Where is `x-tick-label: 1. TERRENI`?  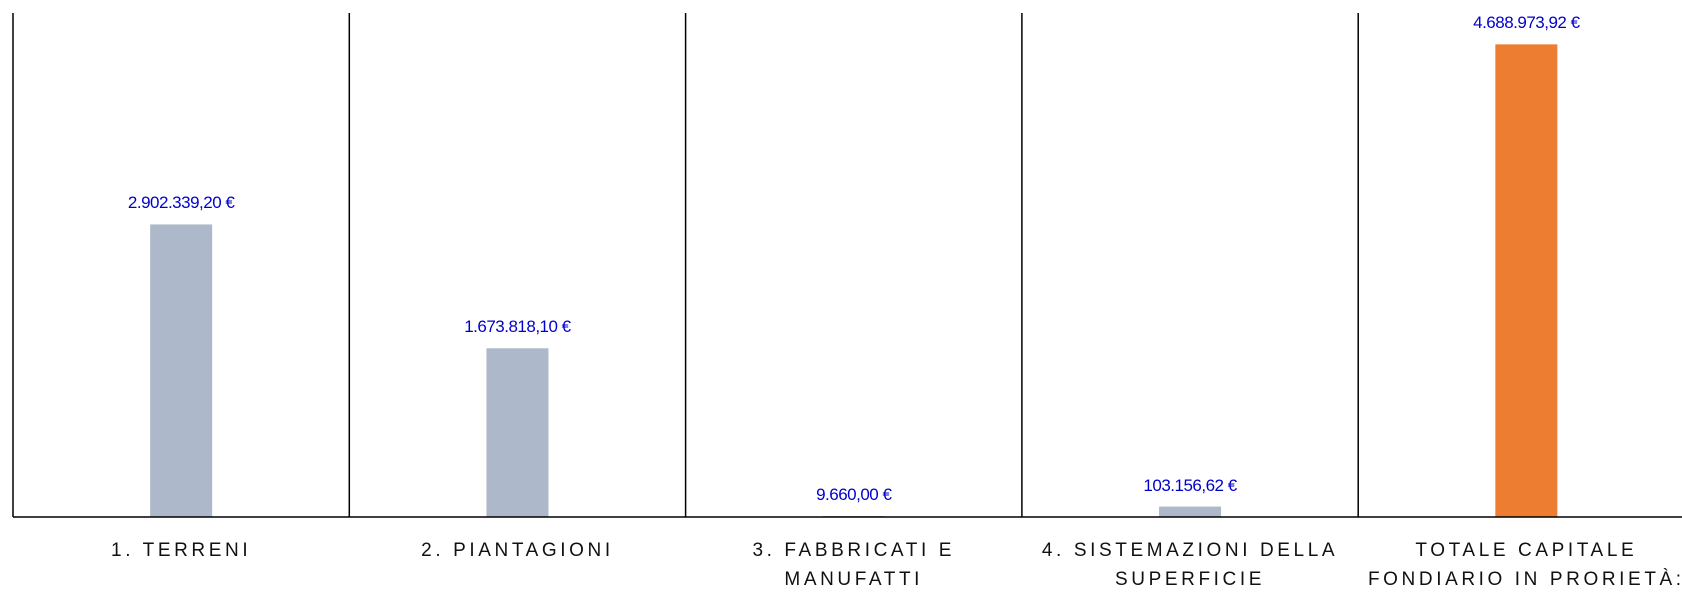
x-tick-label: 1. TERRENI is located at coordinates (181, 550).